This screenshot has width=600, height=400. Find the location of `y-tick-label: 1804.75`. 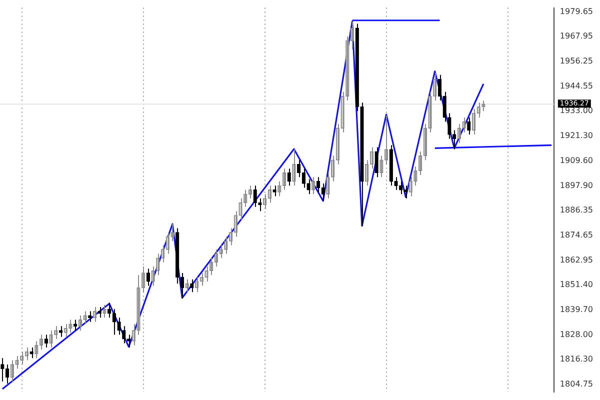

y-tick-label: 1804.75 is located at coordinates (577, 383).